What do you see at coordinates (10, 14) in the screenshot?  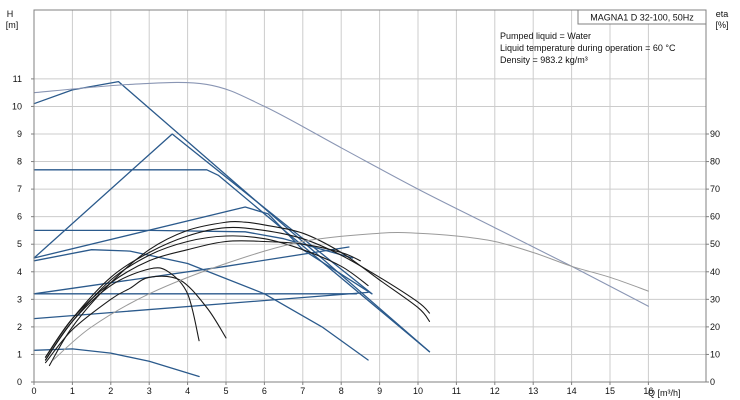 I see `y-axis-title: H` at bounding box center [10, 14].